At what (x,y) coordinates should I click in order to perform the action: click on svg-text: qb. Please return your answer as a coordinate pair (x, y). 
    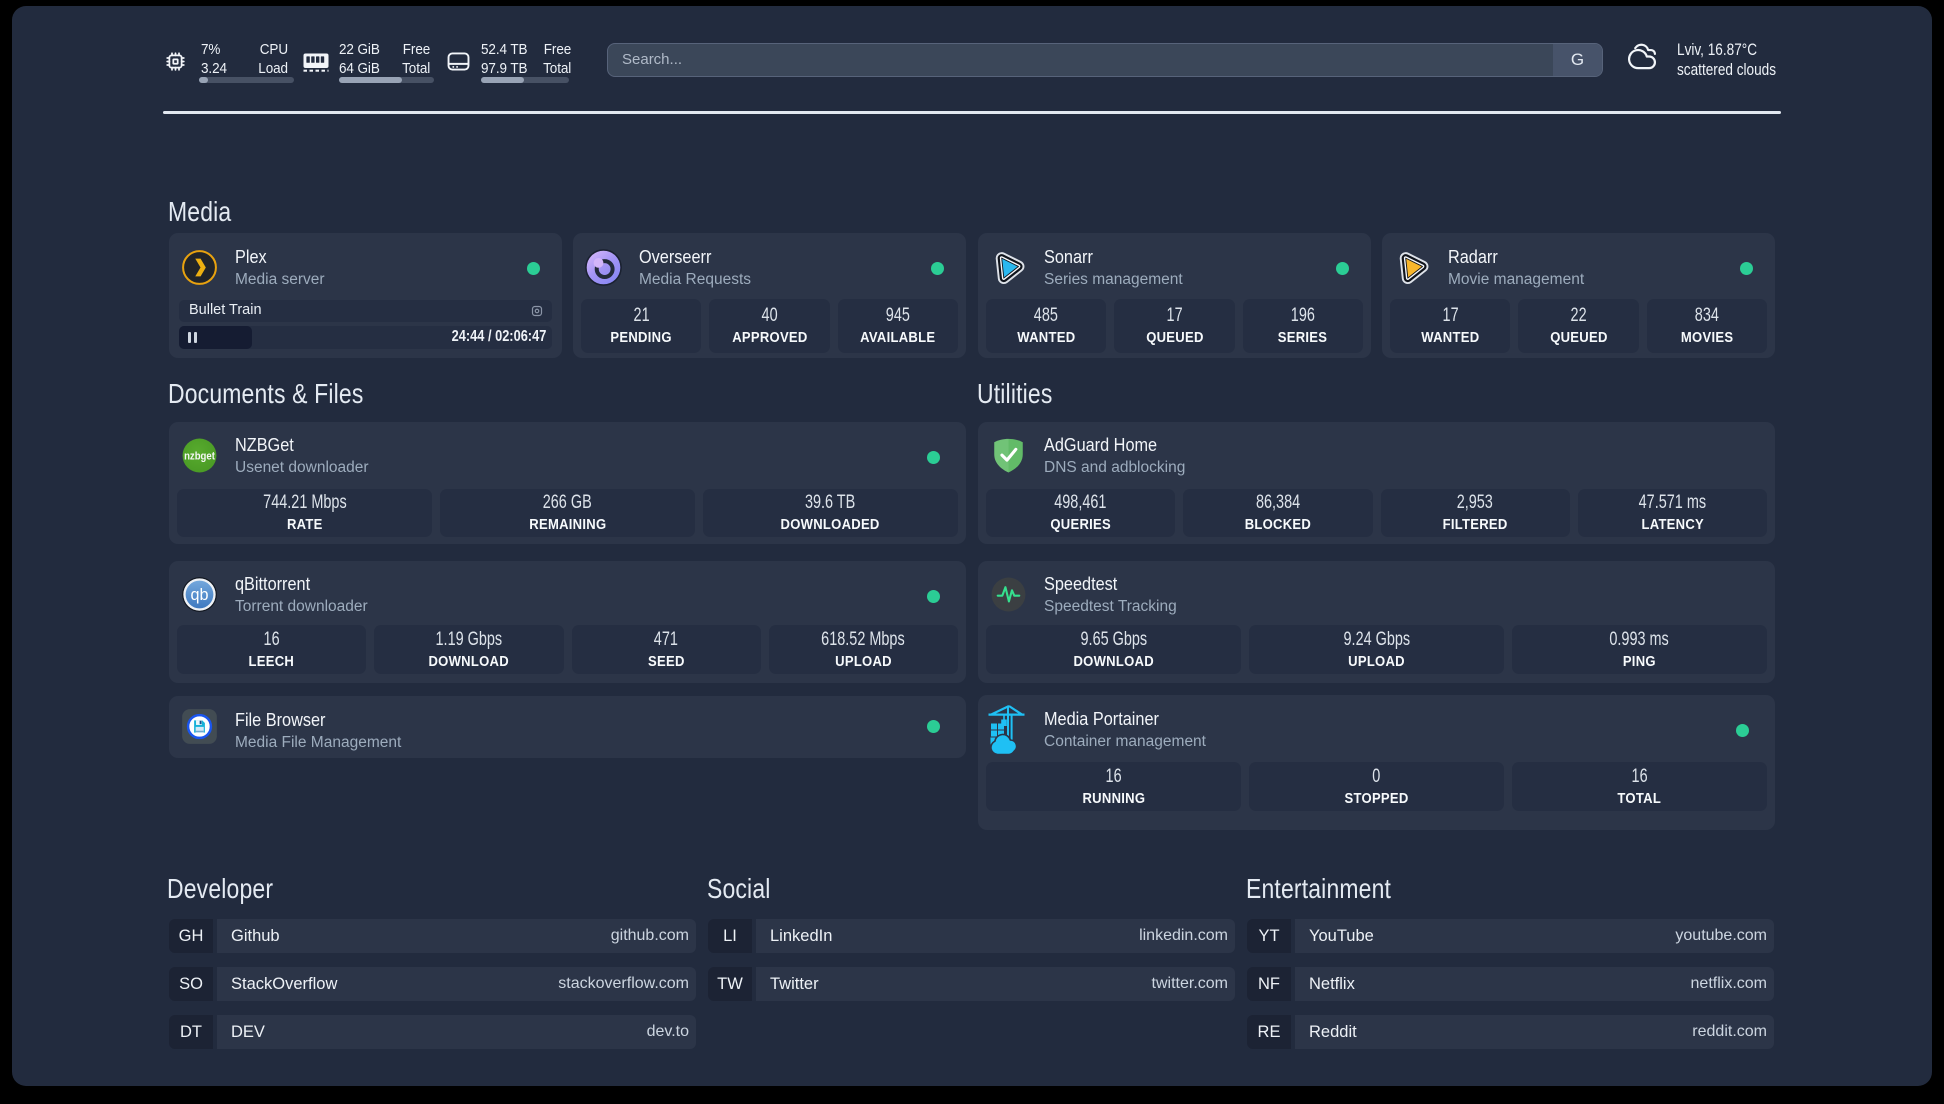
    Looking at the image, I should click on (200, 595).